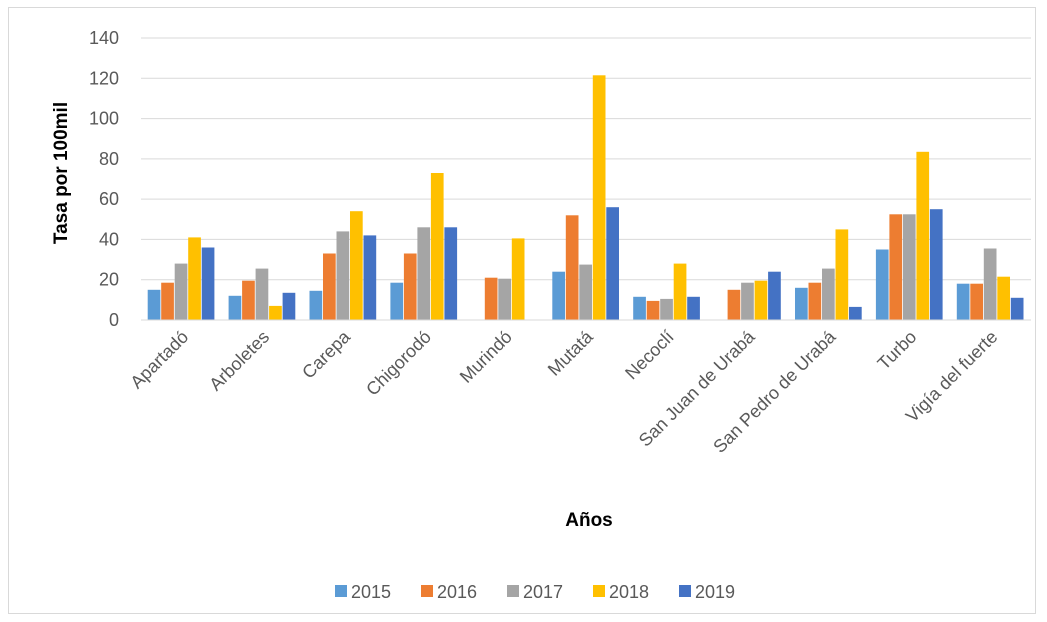  What do you see at coordinates (629, 592) in the screenshot?
I see `legend-label-2018: 2018` at bounding box center [629, 592].